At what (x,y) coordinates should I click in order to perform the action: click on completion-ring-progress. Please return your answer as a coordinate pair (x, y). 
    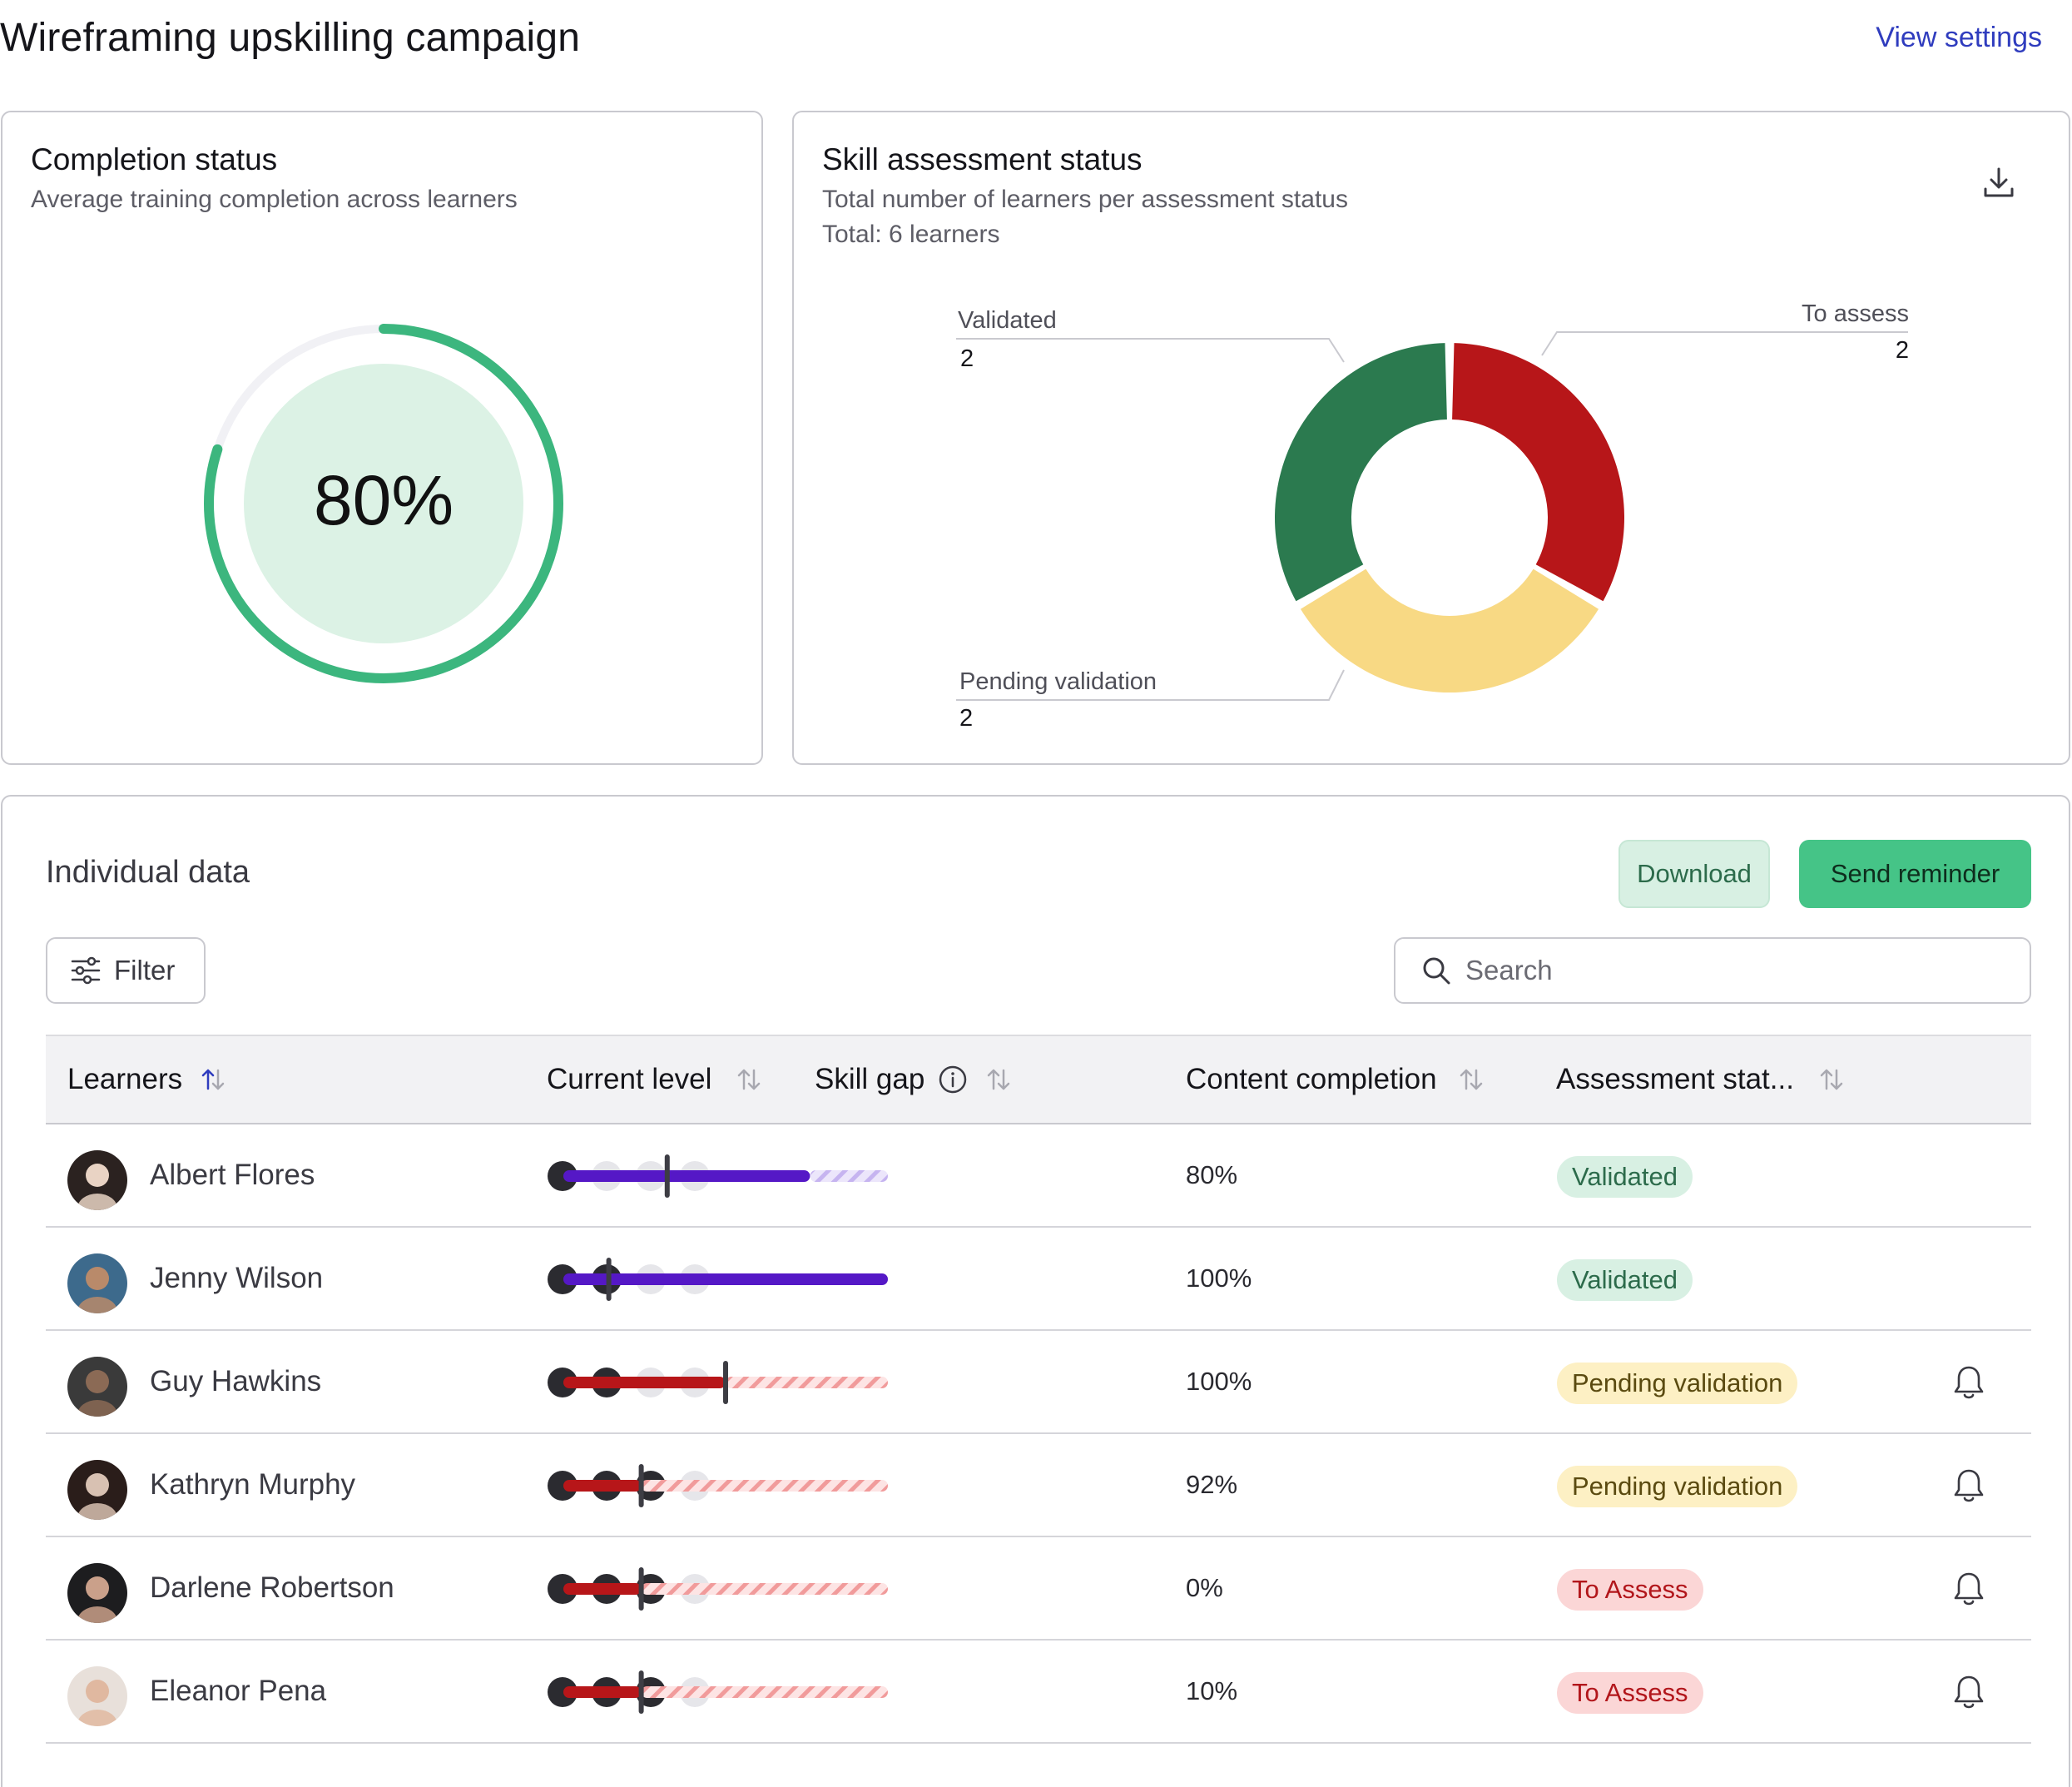
    Looking at the image, I should click on (383, 503).